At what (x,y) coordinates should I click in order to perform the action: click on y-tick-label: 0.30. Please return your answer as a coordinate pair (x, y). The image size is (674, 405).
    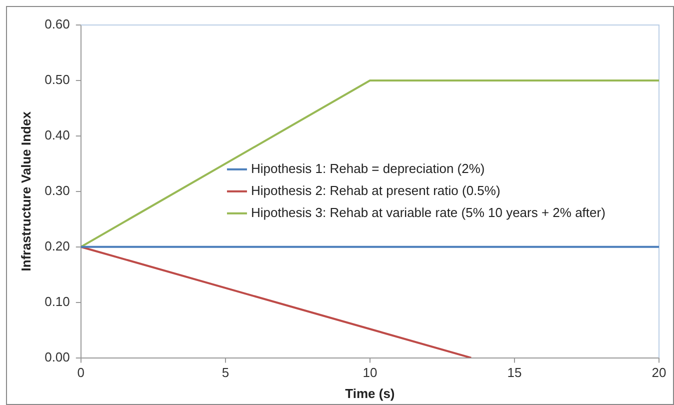
    Looking at the image, I should click on (57, 190).